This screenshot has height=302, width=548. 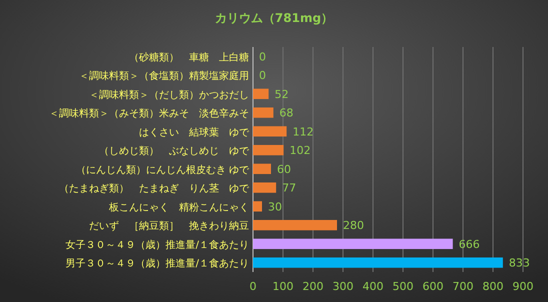 What do you see at coordinates (275, 207) in the screenshot?
I see `data-label: 30` at bounding box center [275, 207].